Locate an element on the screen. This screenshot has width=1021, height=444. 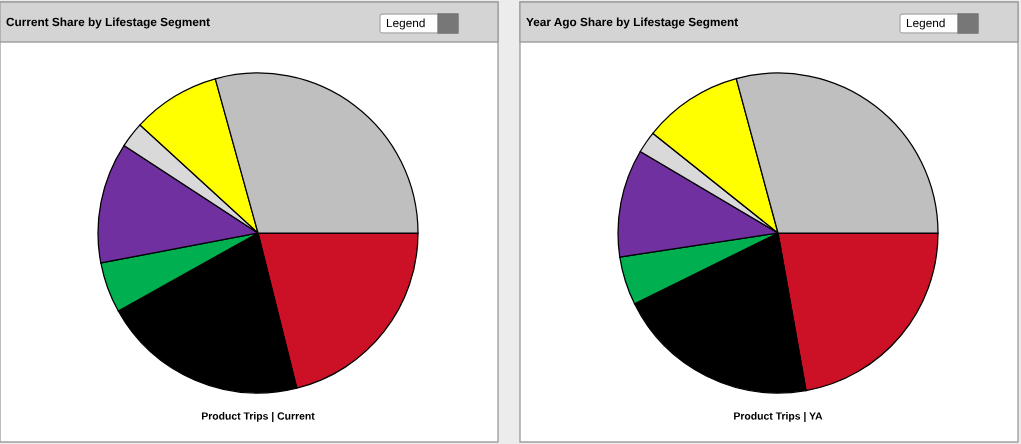
text: Product Trips | YA is located at coordinates (778, 417).